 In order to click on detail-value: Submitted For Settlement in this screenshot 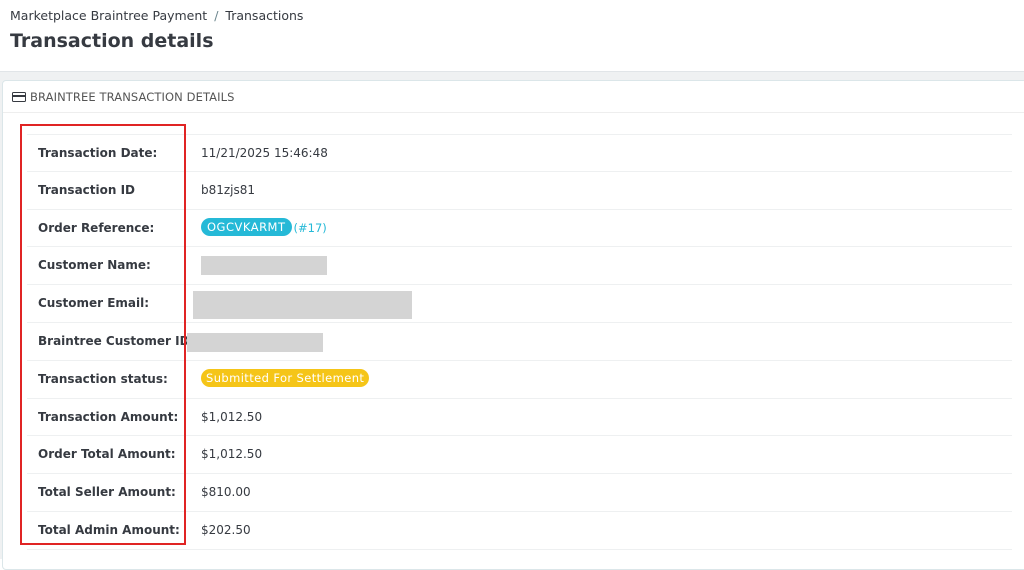, I will do `click(285, 377)`.